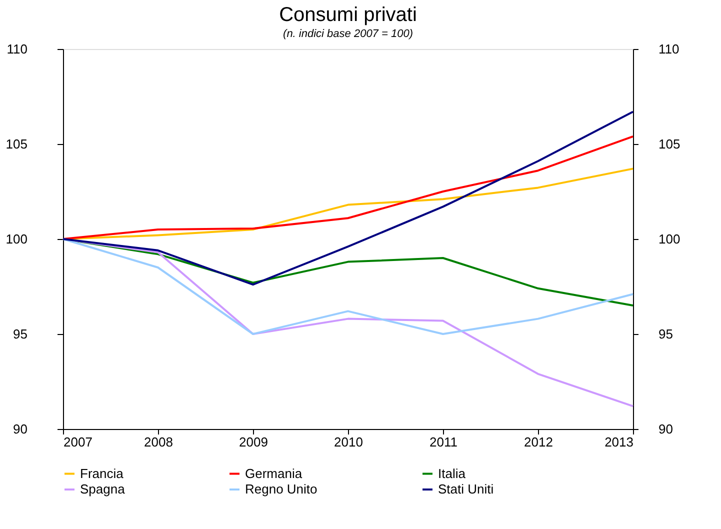 This screenshot has height=529, width=721. Describe the element at coordinates (348, 34) in the screenshot. I see `chart-subtitle: (n. indici base 2007 = 100)` at that location.